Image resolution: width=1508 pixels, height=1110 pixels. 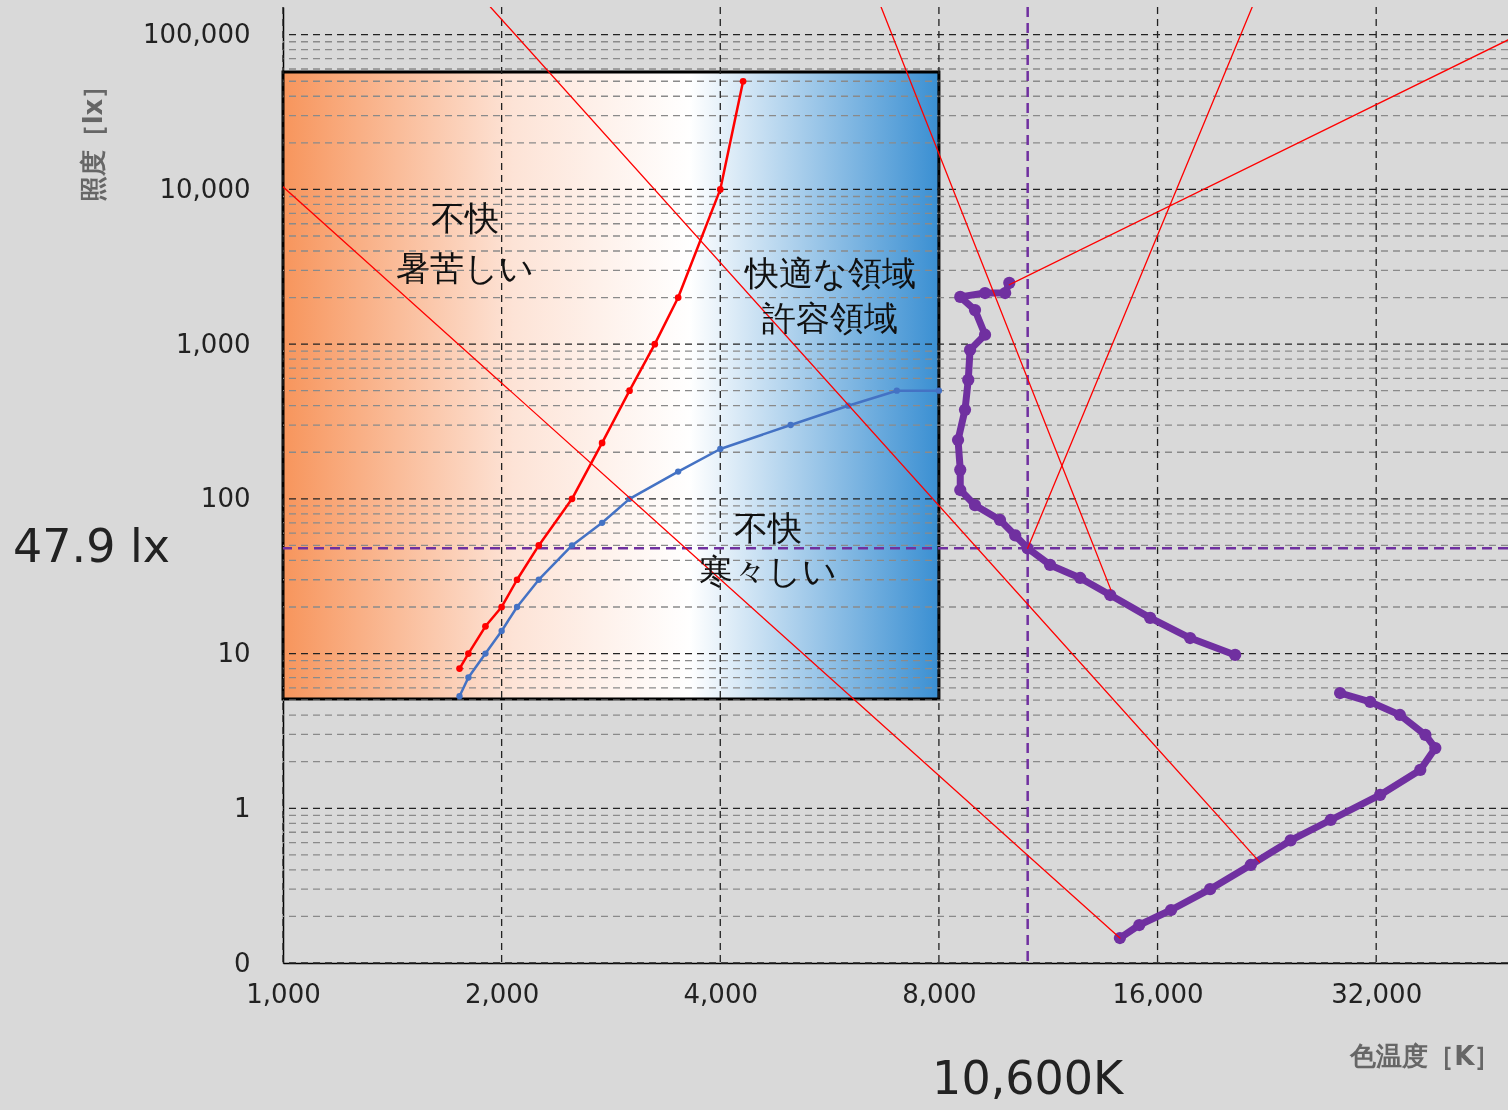 What do you see at coordinates (939, 993) in the screenshot?
I see `x-tick-label: 8,000` at bounding box center [939, 993].